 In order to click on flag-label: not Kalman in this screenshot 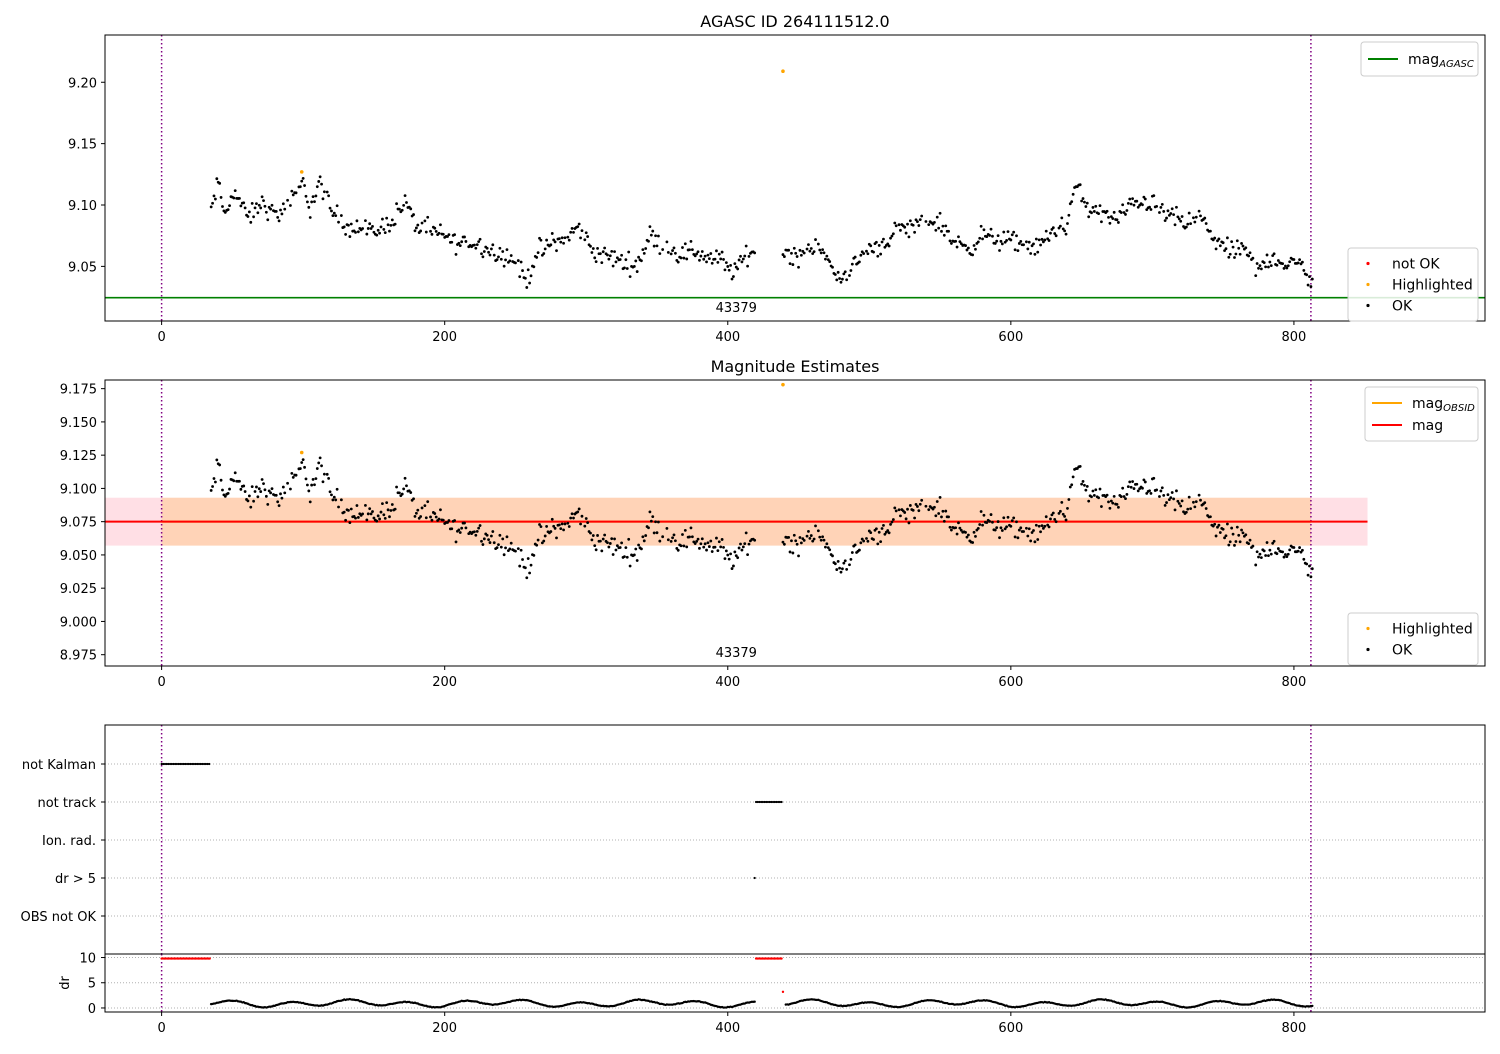, I will do `click(59, 765)`.